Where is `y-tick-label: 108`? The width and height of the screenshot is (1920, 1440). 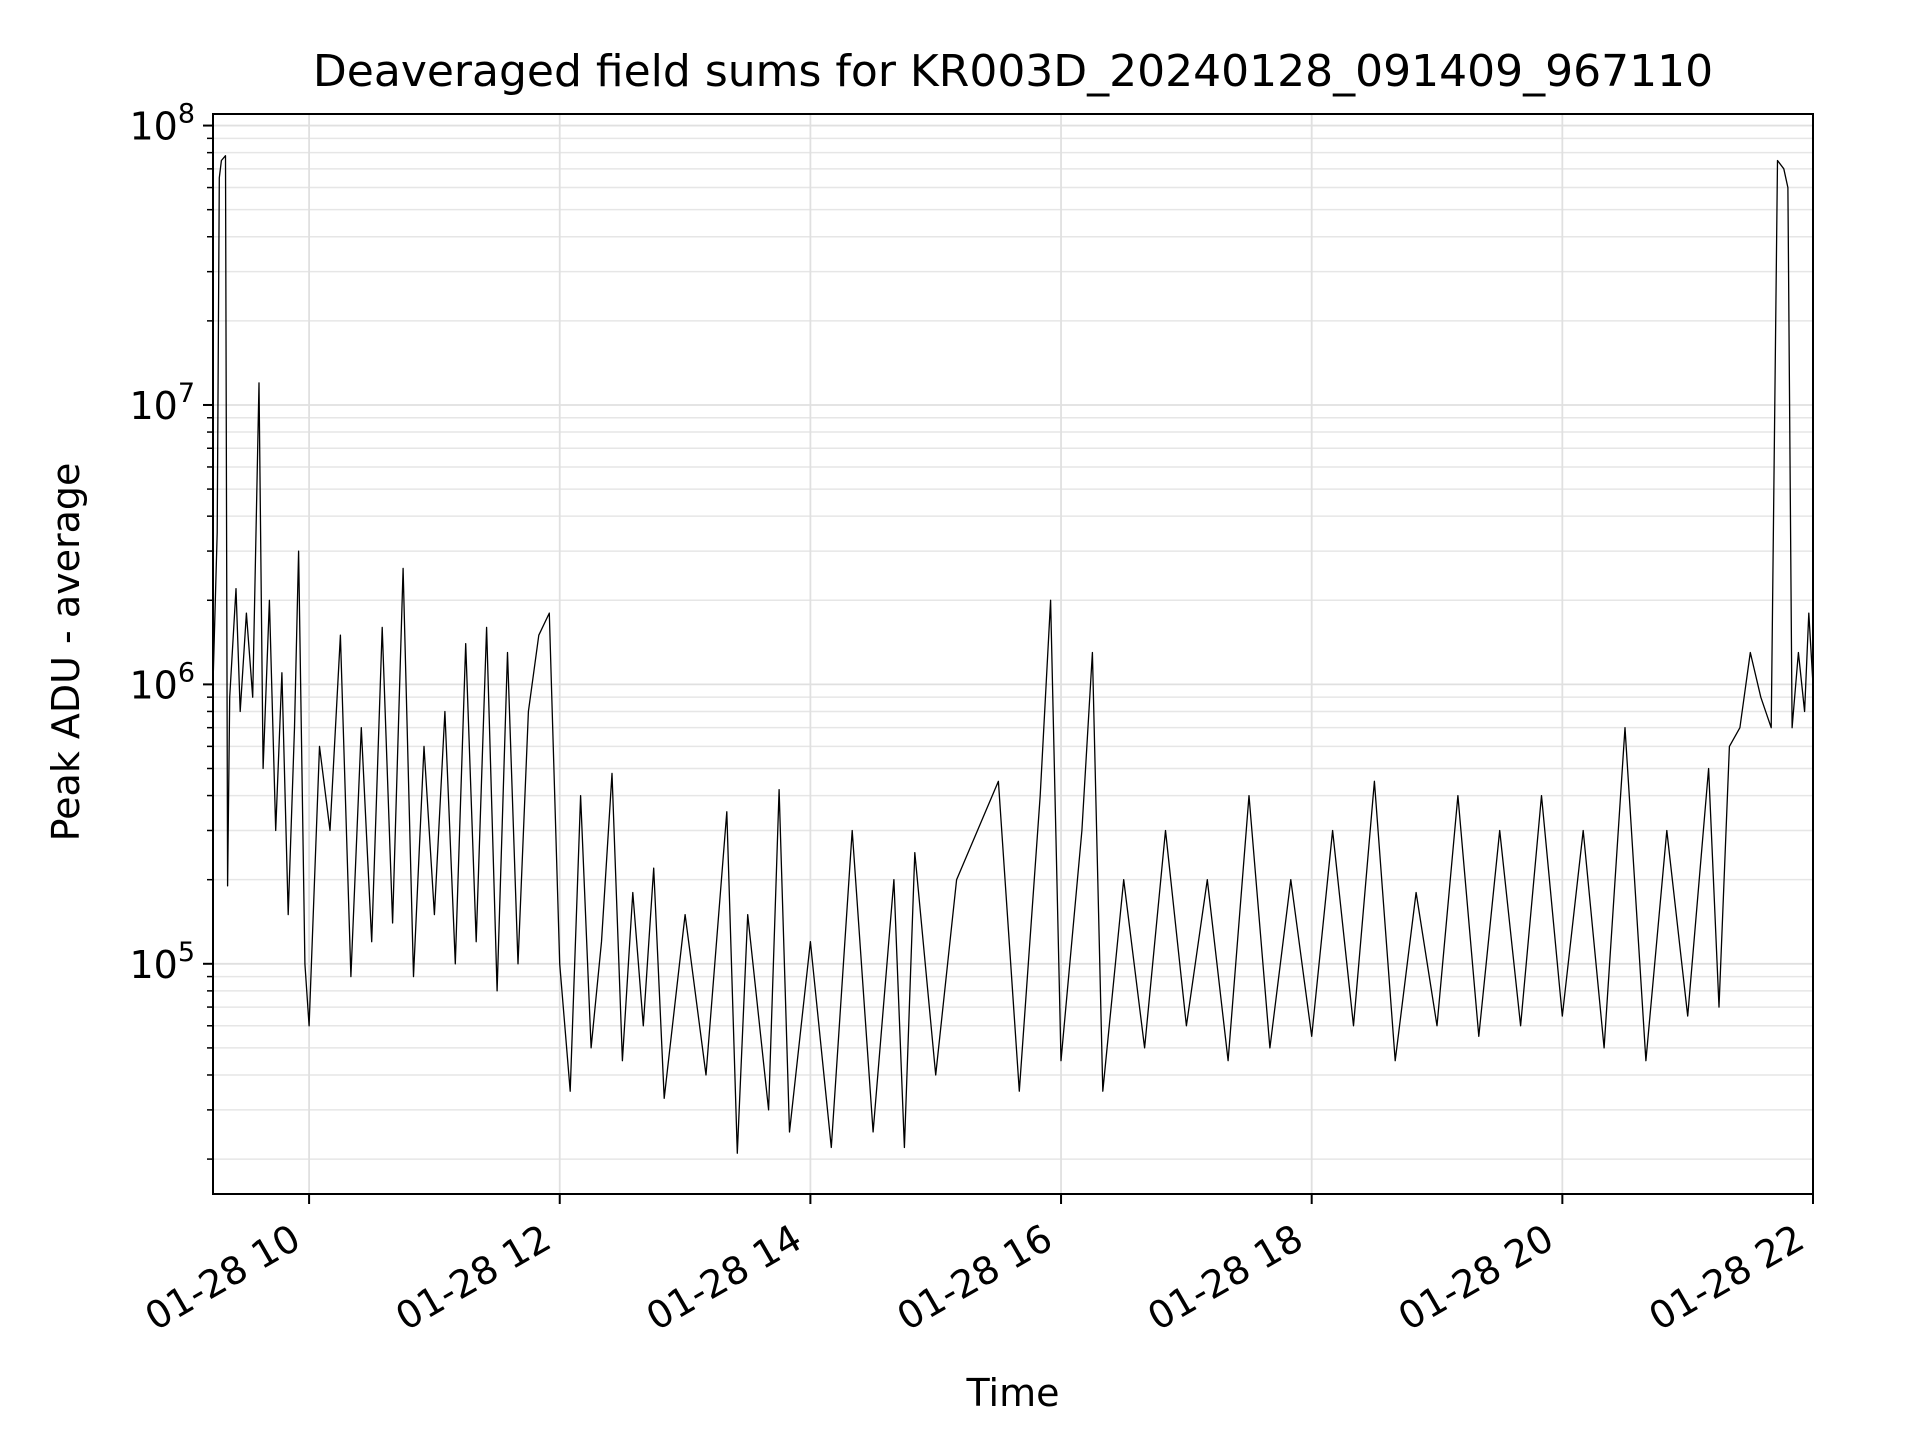
y-tick-label: 108 is located at coordinates (162, 124).